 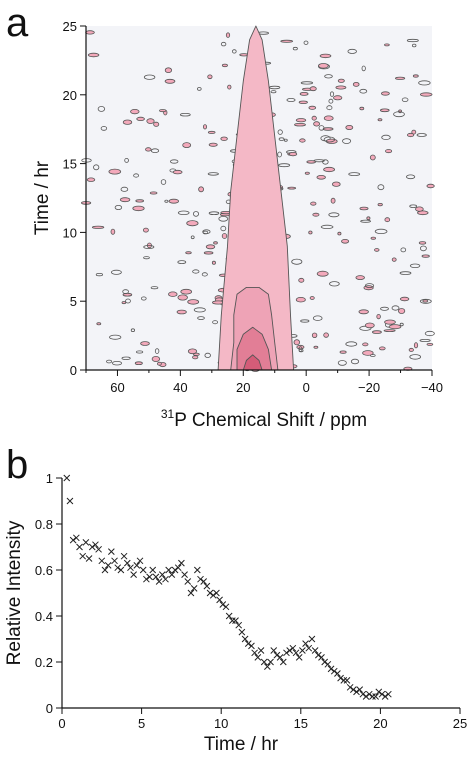 I want to click on panel-a-x-axis-title: 31P Chemical Shift / ppm, so click(x=264, y=419).